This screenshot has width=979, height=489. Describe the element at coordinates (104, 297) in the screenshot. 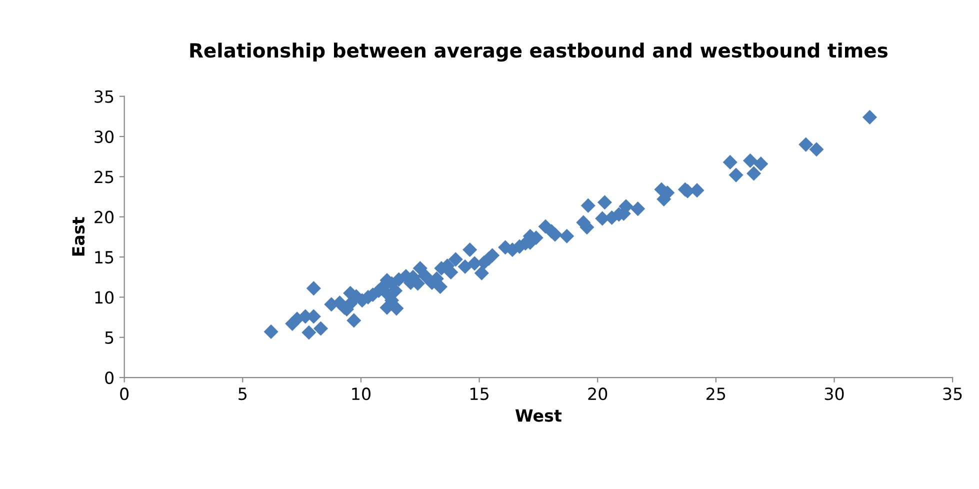

I see `y-tick-label: 10` at that location.